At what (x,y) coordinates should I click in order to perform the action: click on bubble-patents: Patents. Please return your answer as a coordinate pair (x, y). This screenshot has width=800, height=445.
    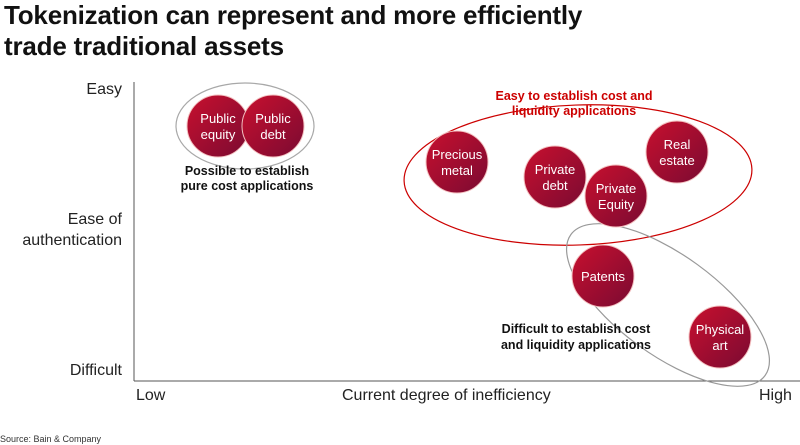
    Looking at the image, I should click on (603, 276).